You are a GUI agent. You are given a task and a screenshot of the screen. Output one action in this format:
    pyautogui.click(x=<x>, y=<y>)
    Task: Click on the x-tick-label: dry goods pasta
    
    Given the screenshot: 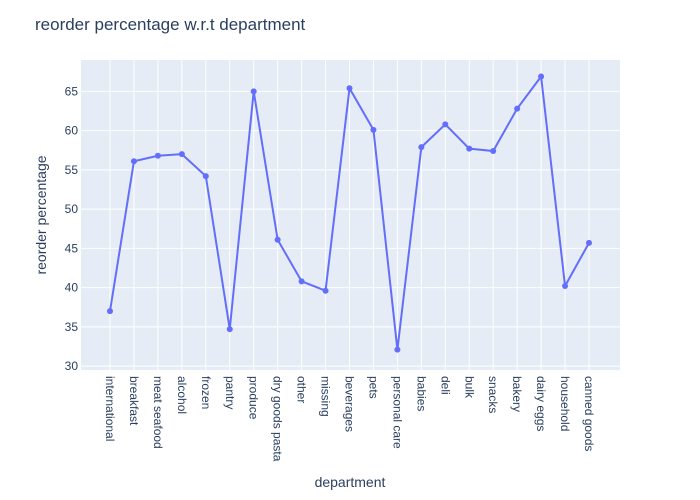 What is the action you would take?
    pyautogui.click(x=278, y=419)
    